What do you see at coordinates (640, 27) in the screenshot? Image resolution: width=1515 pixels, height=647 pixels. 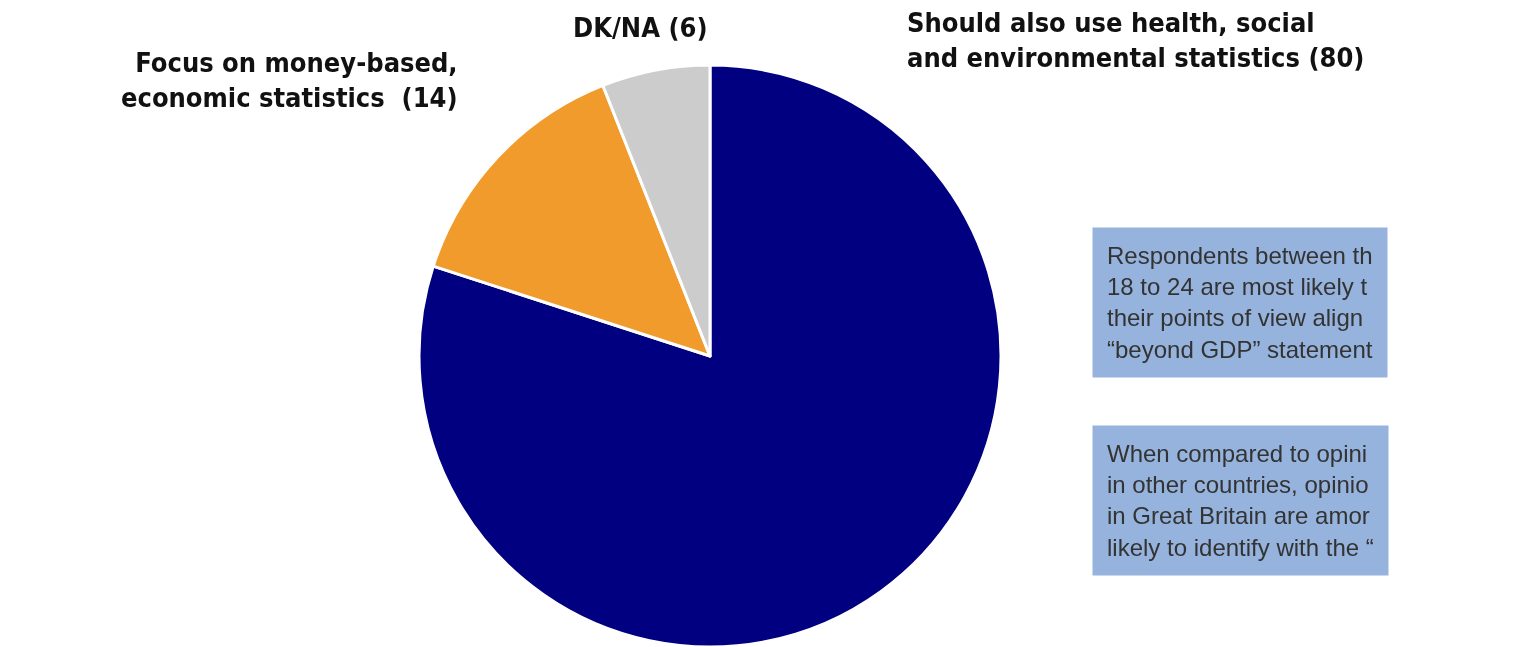 I see `slice-label: DK/NA (6)` at bounding box center [640, 27].